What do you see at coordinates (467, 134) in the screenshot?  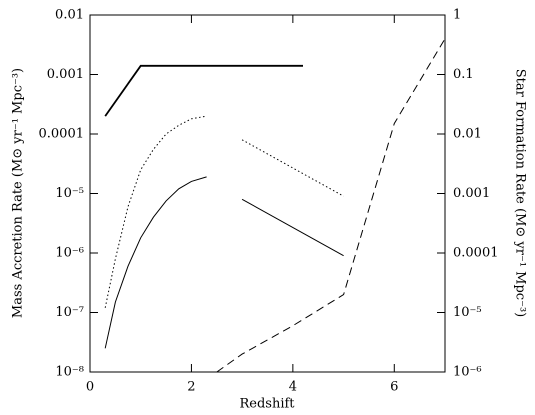 I see `y2-tick-label: 0.01` at bounding box center [467, 134].